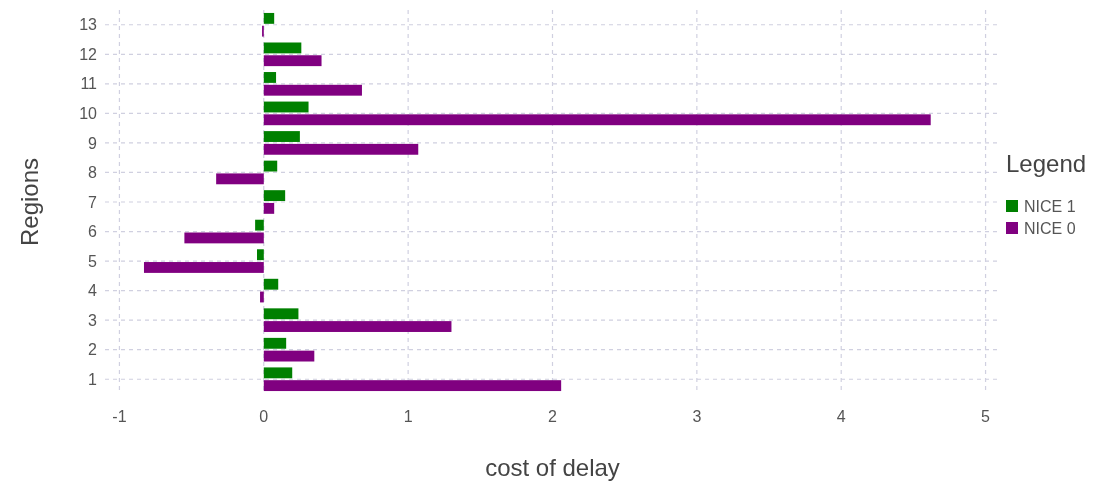 This screenshot has height=489, width=1109. I want to click on y-tick-label: 4, so click(93, 291).